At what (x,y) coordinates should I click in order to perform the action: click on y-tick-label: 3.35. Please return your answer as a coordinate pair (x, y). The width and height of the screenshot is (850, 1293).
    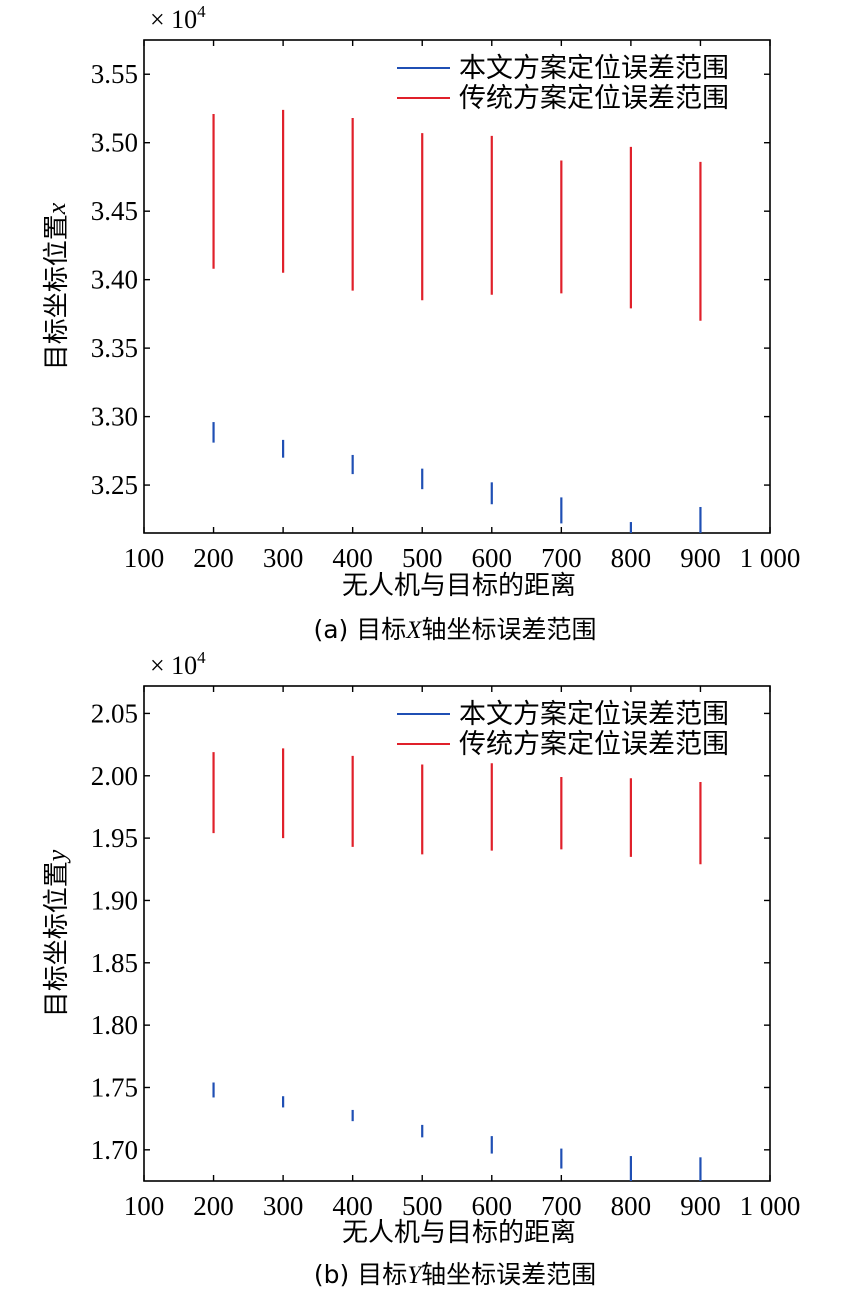
    Looking at the image, I should click on (114, 348).